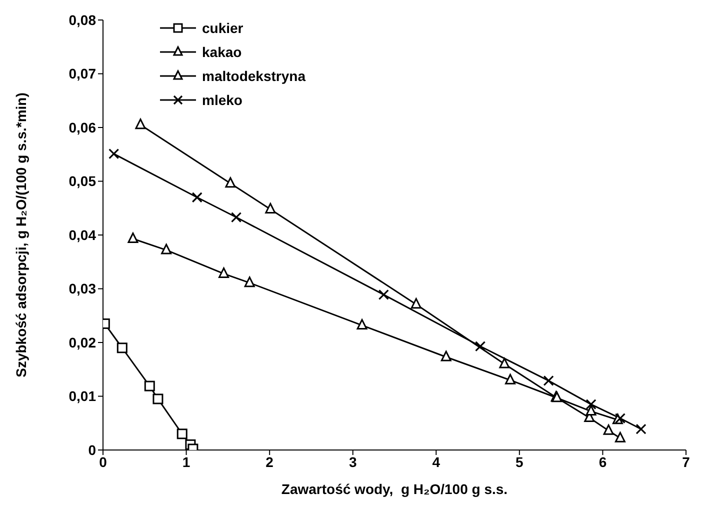 The width and height of the screenshot is (706, 514). Describe the element at coordinates (223, 28) in the screenshot. I see `legend-label: cukier` at that location.